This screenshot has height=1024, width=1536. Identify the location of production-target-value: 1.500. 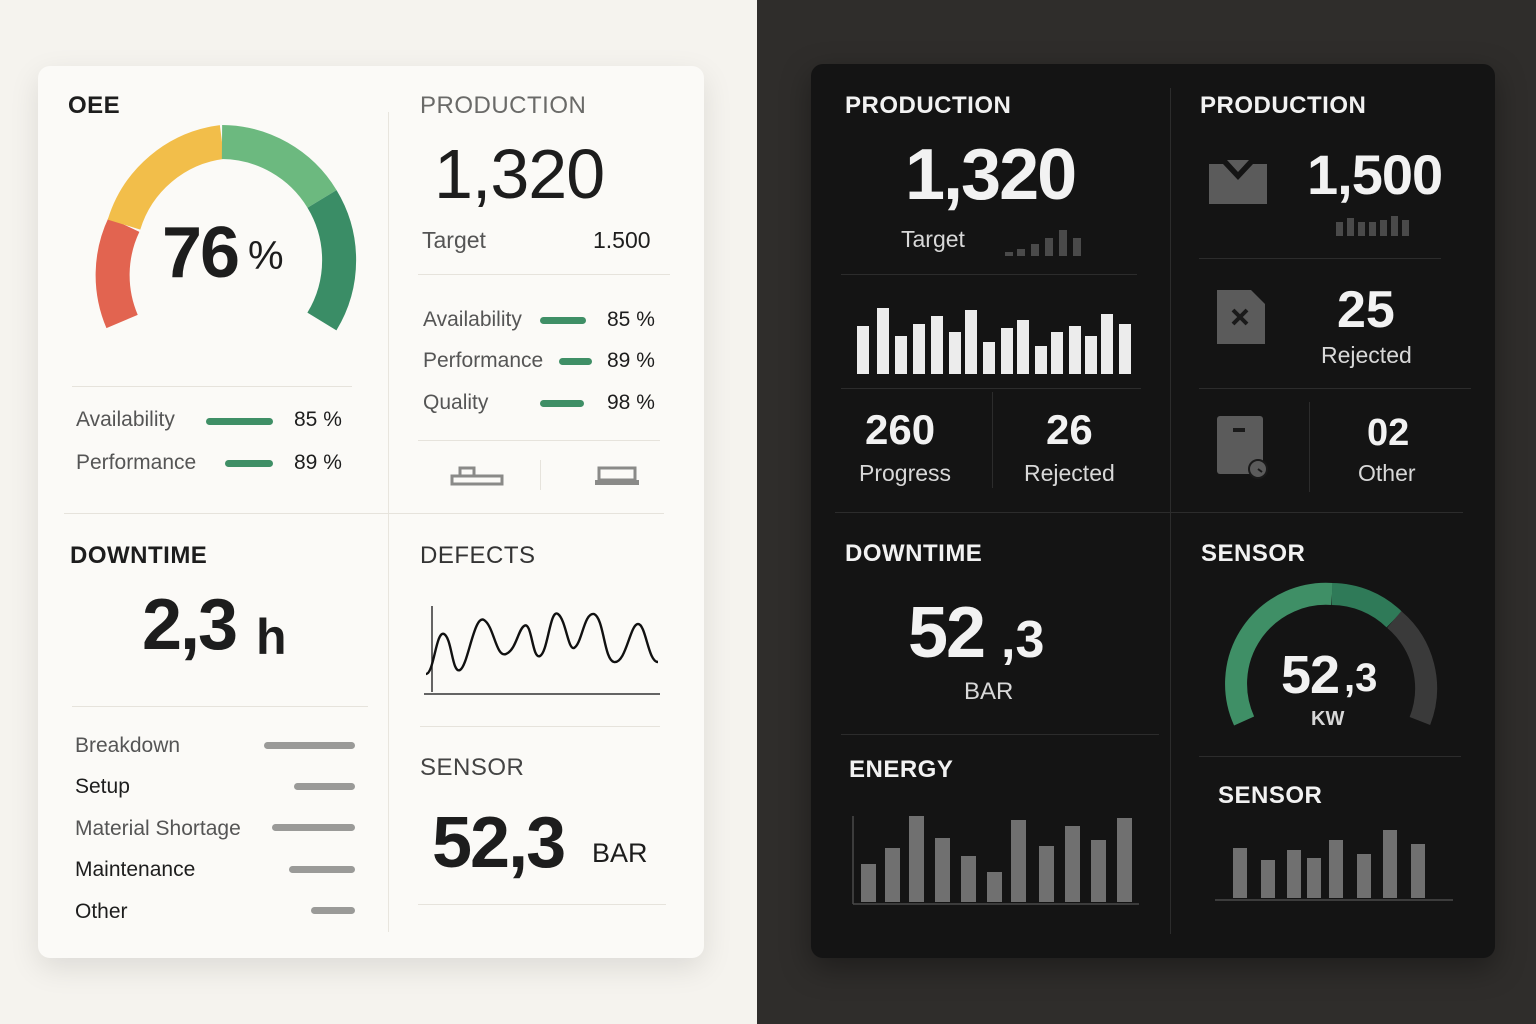
(622, 240).